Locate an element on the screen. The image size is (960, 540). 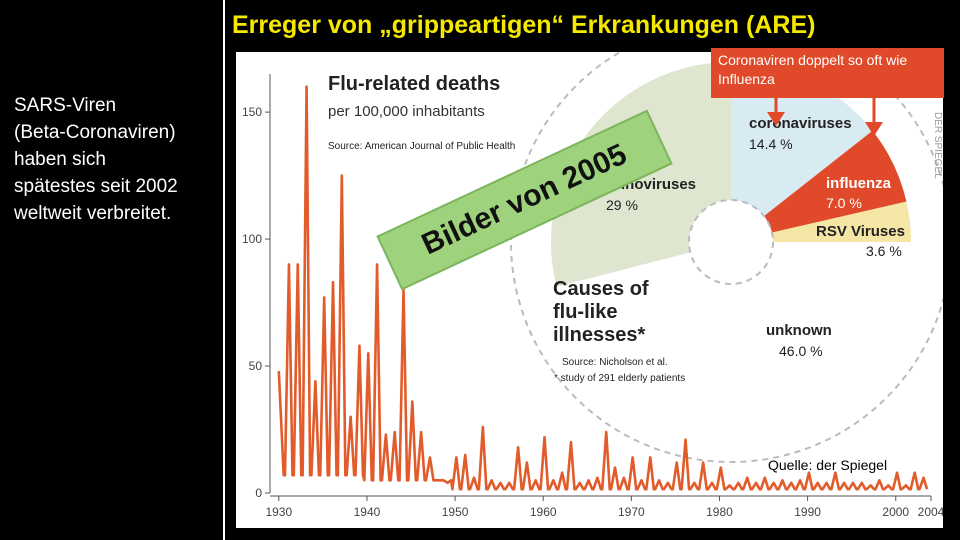
x-tick-label: 1960 is located at coordinates (543, 512).